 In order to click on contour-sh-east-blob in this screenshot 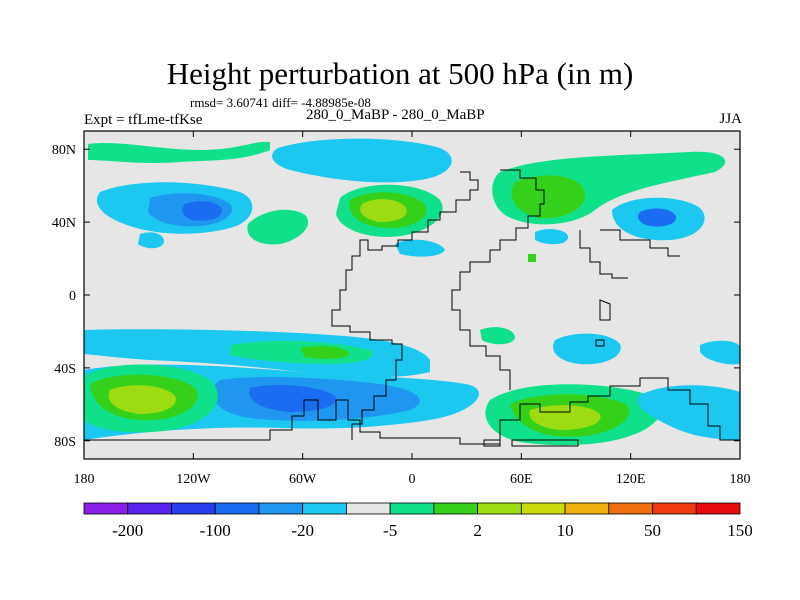, I will do `click(720, 352)`.